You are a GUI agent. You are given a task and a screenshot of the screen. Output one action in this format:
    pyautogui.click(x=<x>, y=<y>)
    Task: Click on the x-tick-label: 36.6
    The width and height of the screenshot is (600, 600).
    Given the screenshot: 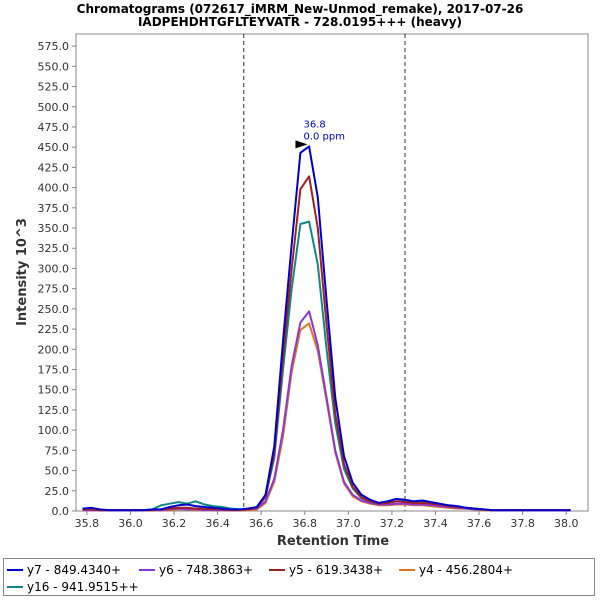 What is the action you would take?
    pyautogui.click(x=261, y=523)
    